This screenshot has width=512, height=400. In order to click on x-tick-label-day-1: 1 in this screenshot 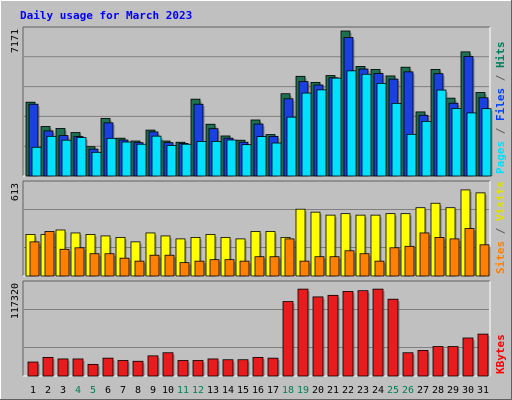, I will do `click(33, 390)`.